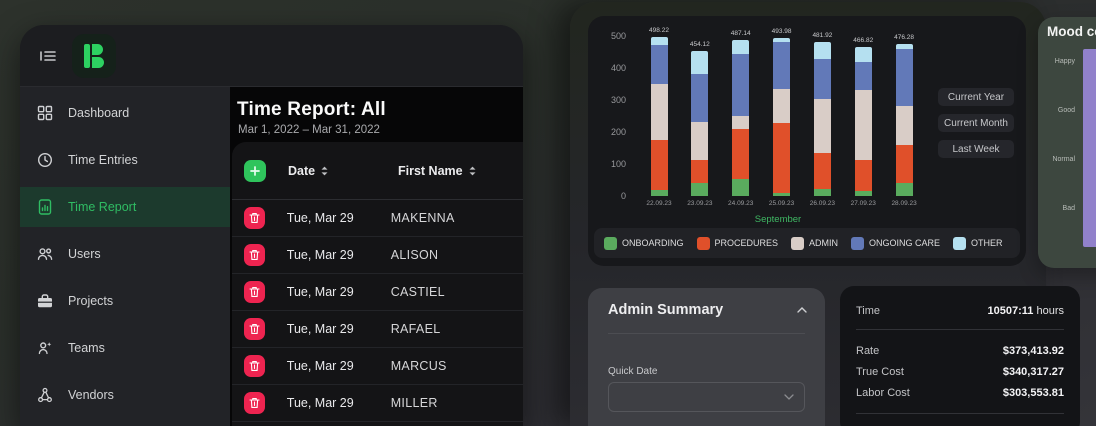 The width and height of the screenshot is (1096, 426). I want to click on add-entry-button, so click(255, 170).